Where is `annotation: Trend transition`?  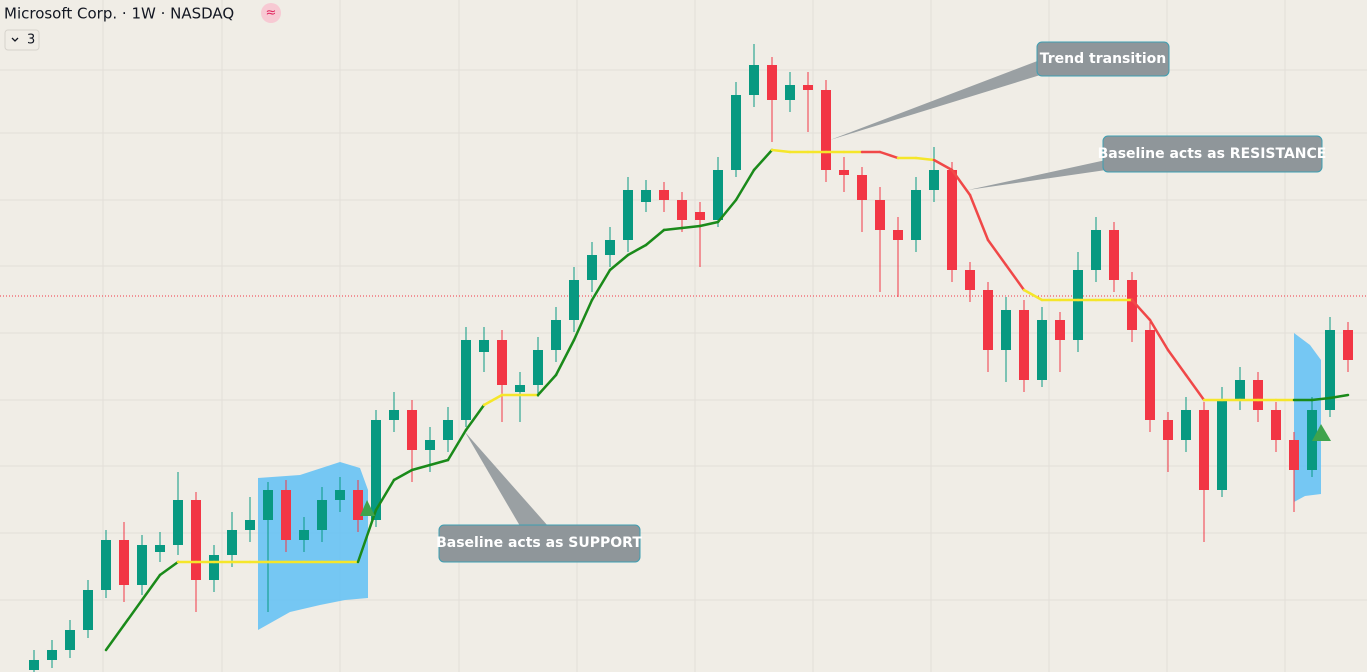
annotation: Trend transition is located at coordinates (1103, 59).